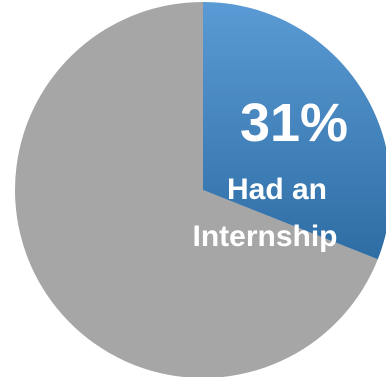  What do you see at coordinates (277, 189) in the screenshot?
I see `slice-label-line-1: Had an` at bounding box center [277, 189].